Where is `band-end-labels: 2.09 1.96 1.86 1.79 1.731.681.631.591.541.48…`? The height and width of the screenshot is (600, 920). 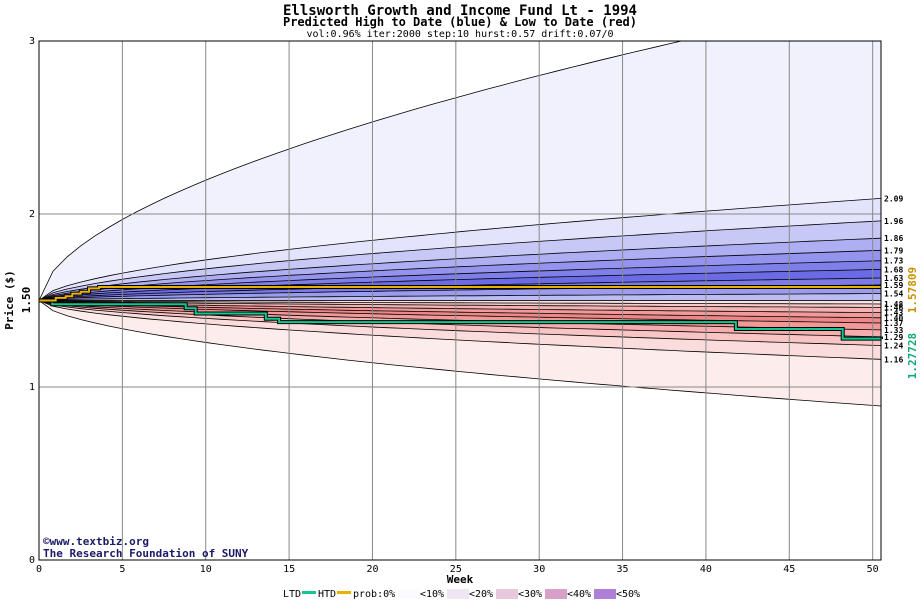 band-end-labels: 2.09 1.96 1.86 1.79 1.731.681.631.591.541.48… is located at coordinates (893, 279).